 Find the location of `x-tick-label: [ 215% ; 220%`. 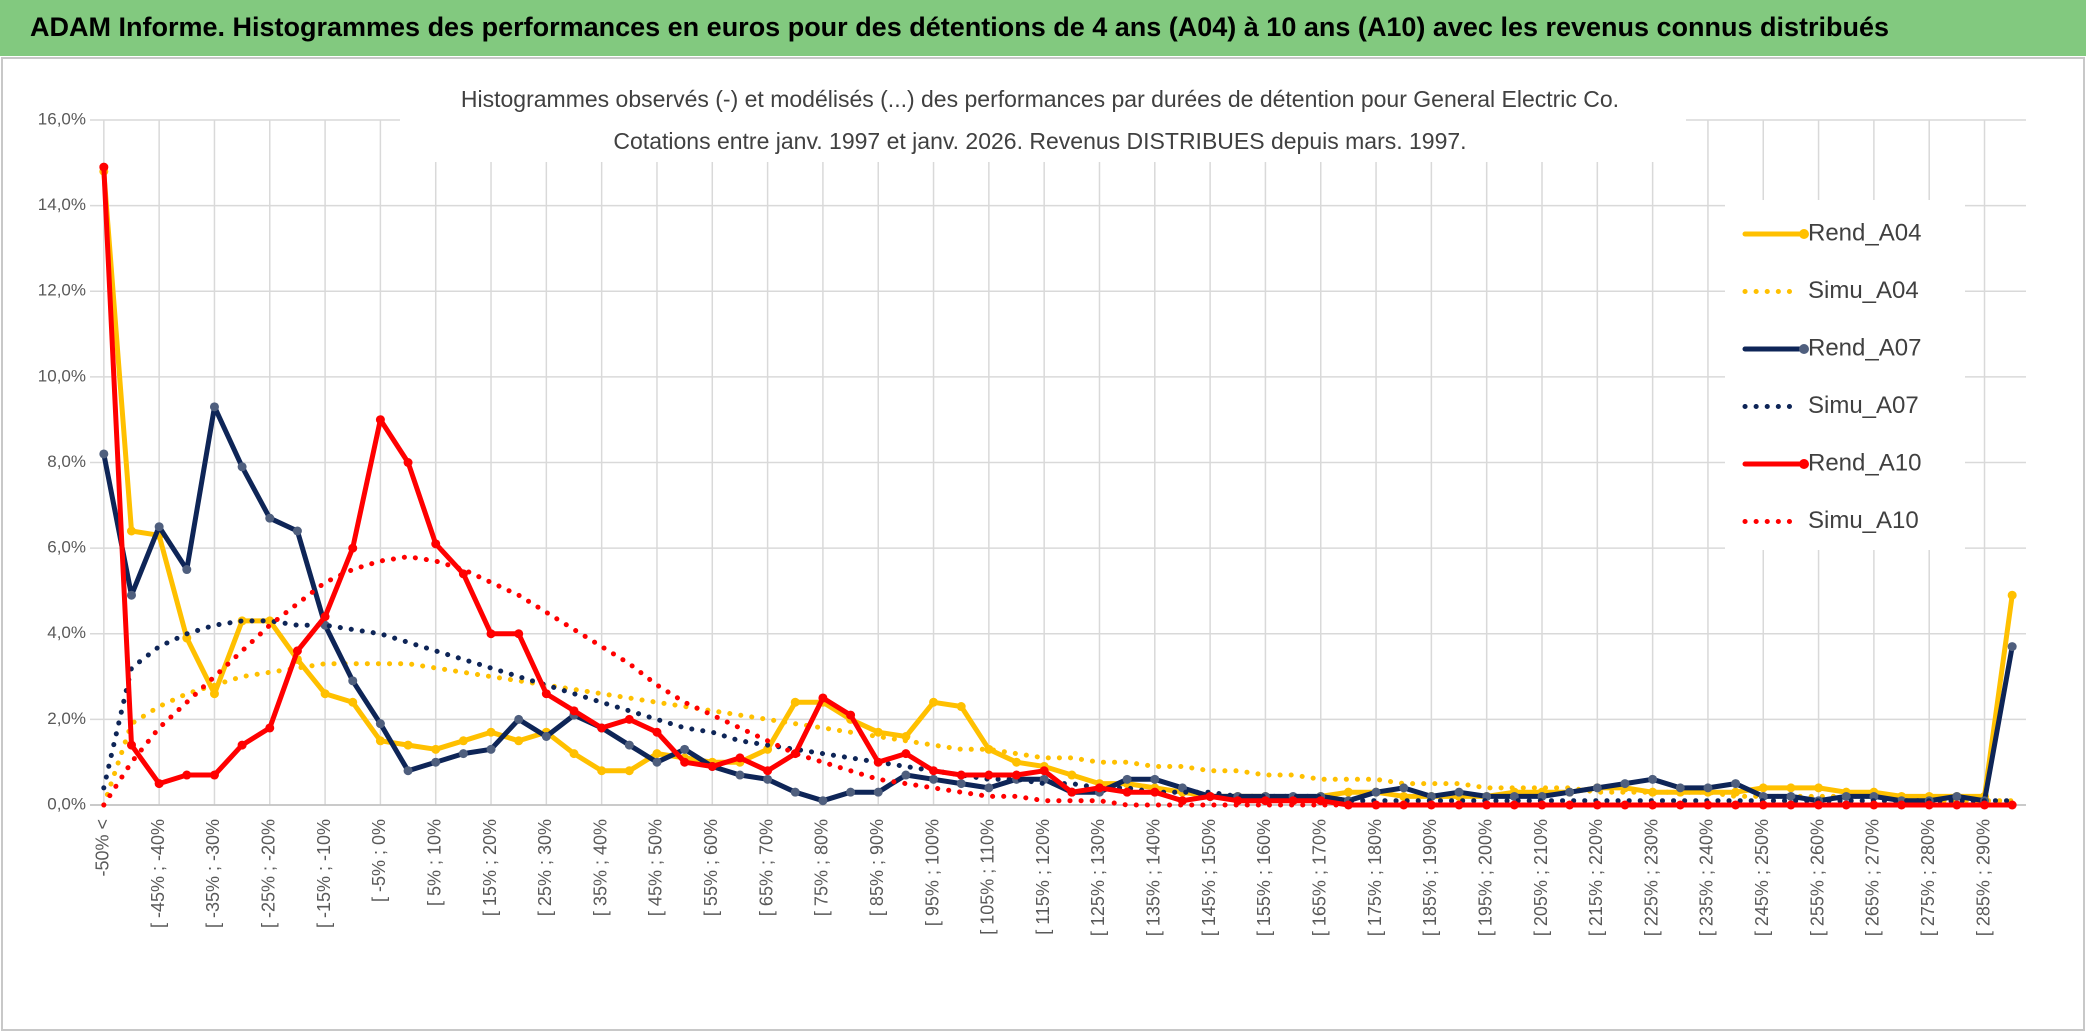

x-tick-label: [ 215% ; 220% is located at coordinates (1596, 877).